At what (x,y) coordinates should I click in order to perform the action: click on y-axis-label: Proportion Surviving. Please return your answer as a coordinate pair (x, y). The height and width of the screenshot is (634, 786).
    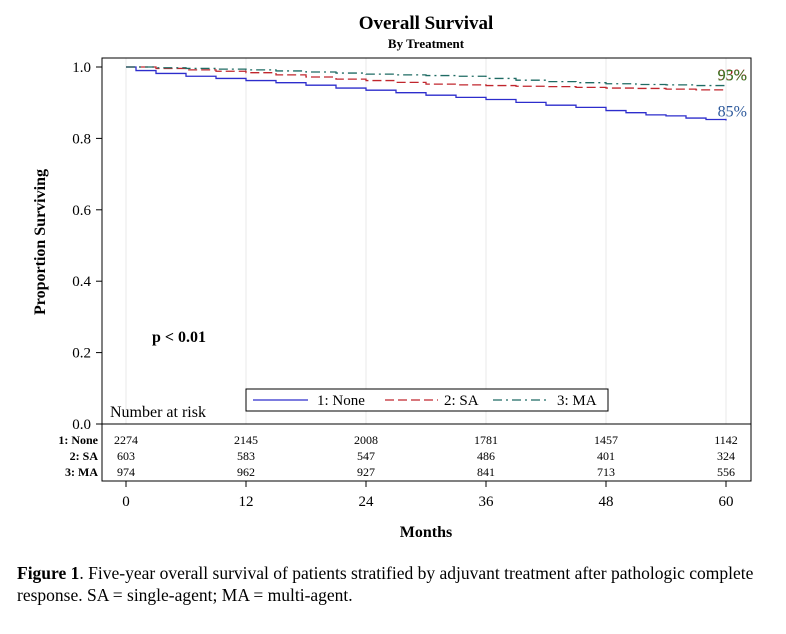
    Looking at the image, I should click on (40, 242).